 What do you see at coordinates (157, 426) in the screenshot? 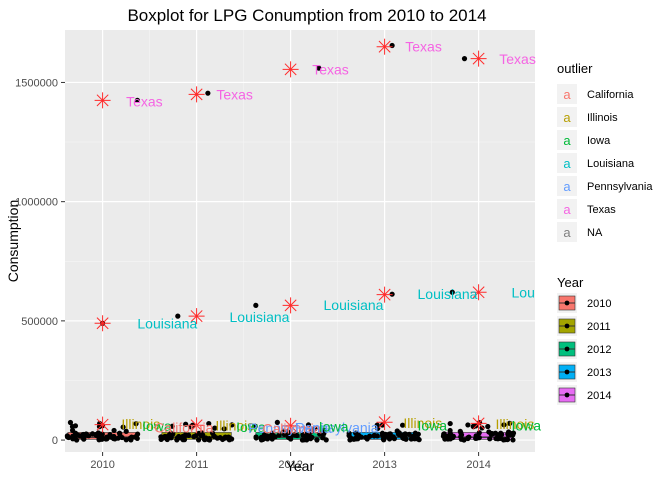
I see `annotation-label: Iowa` at bounding box center [157, 426].